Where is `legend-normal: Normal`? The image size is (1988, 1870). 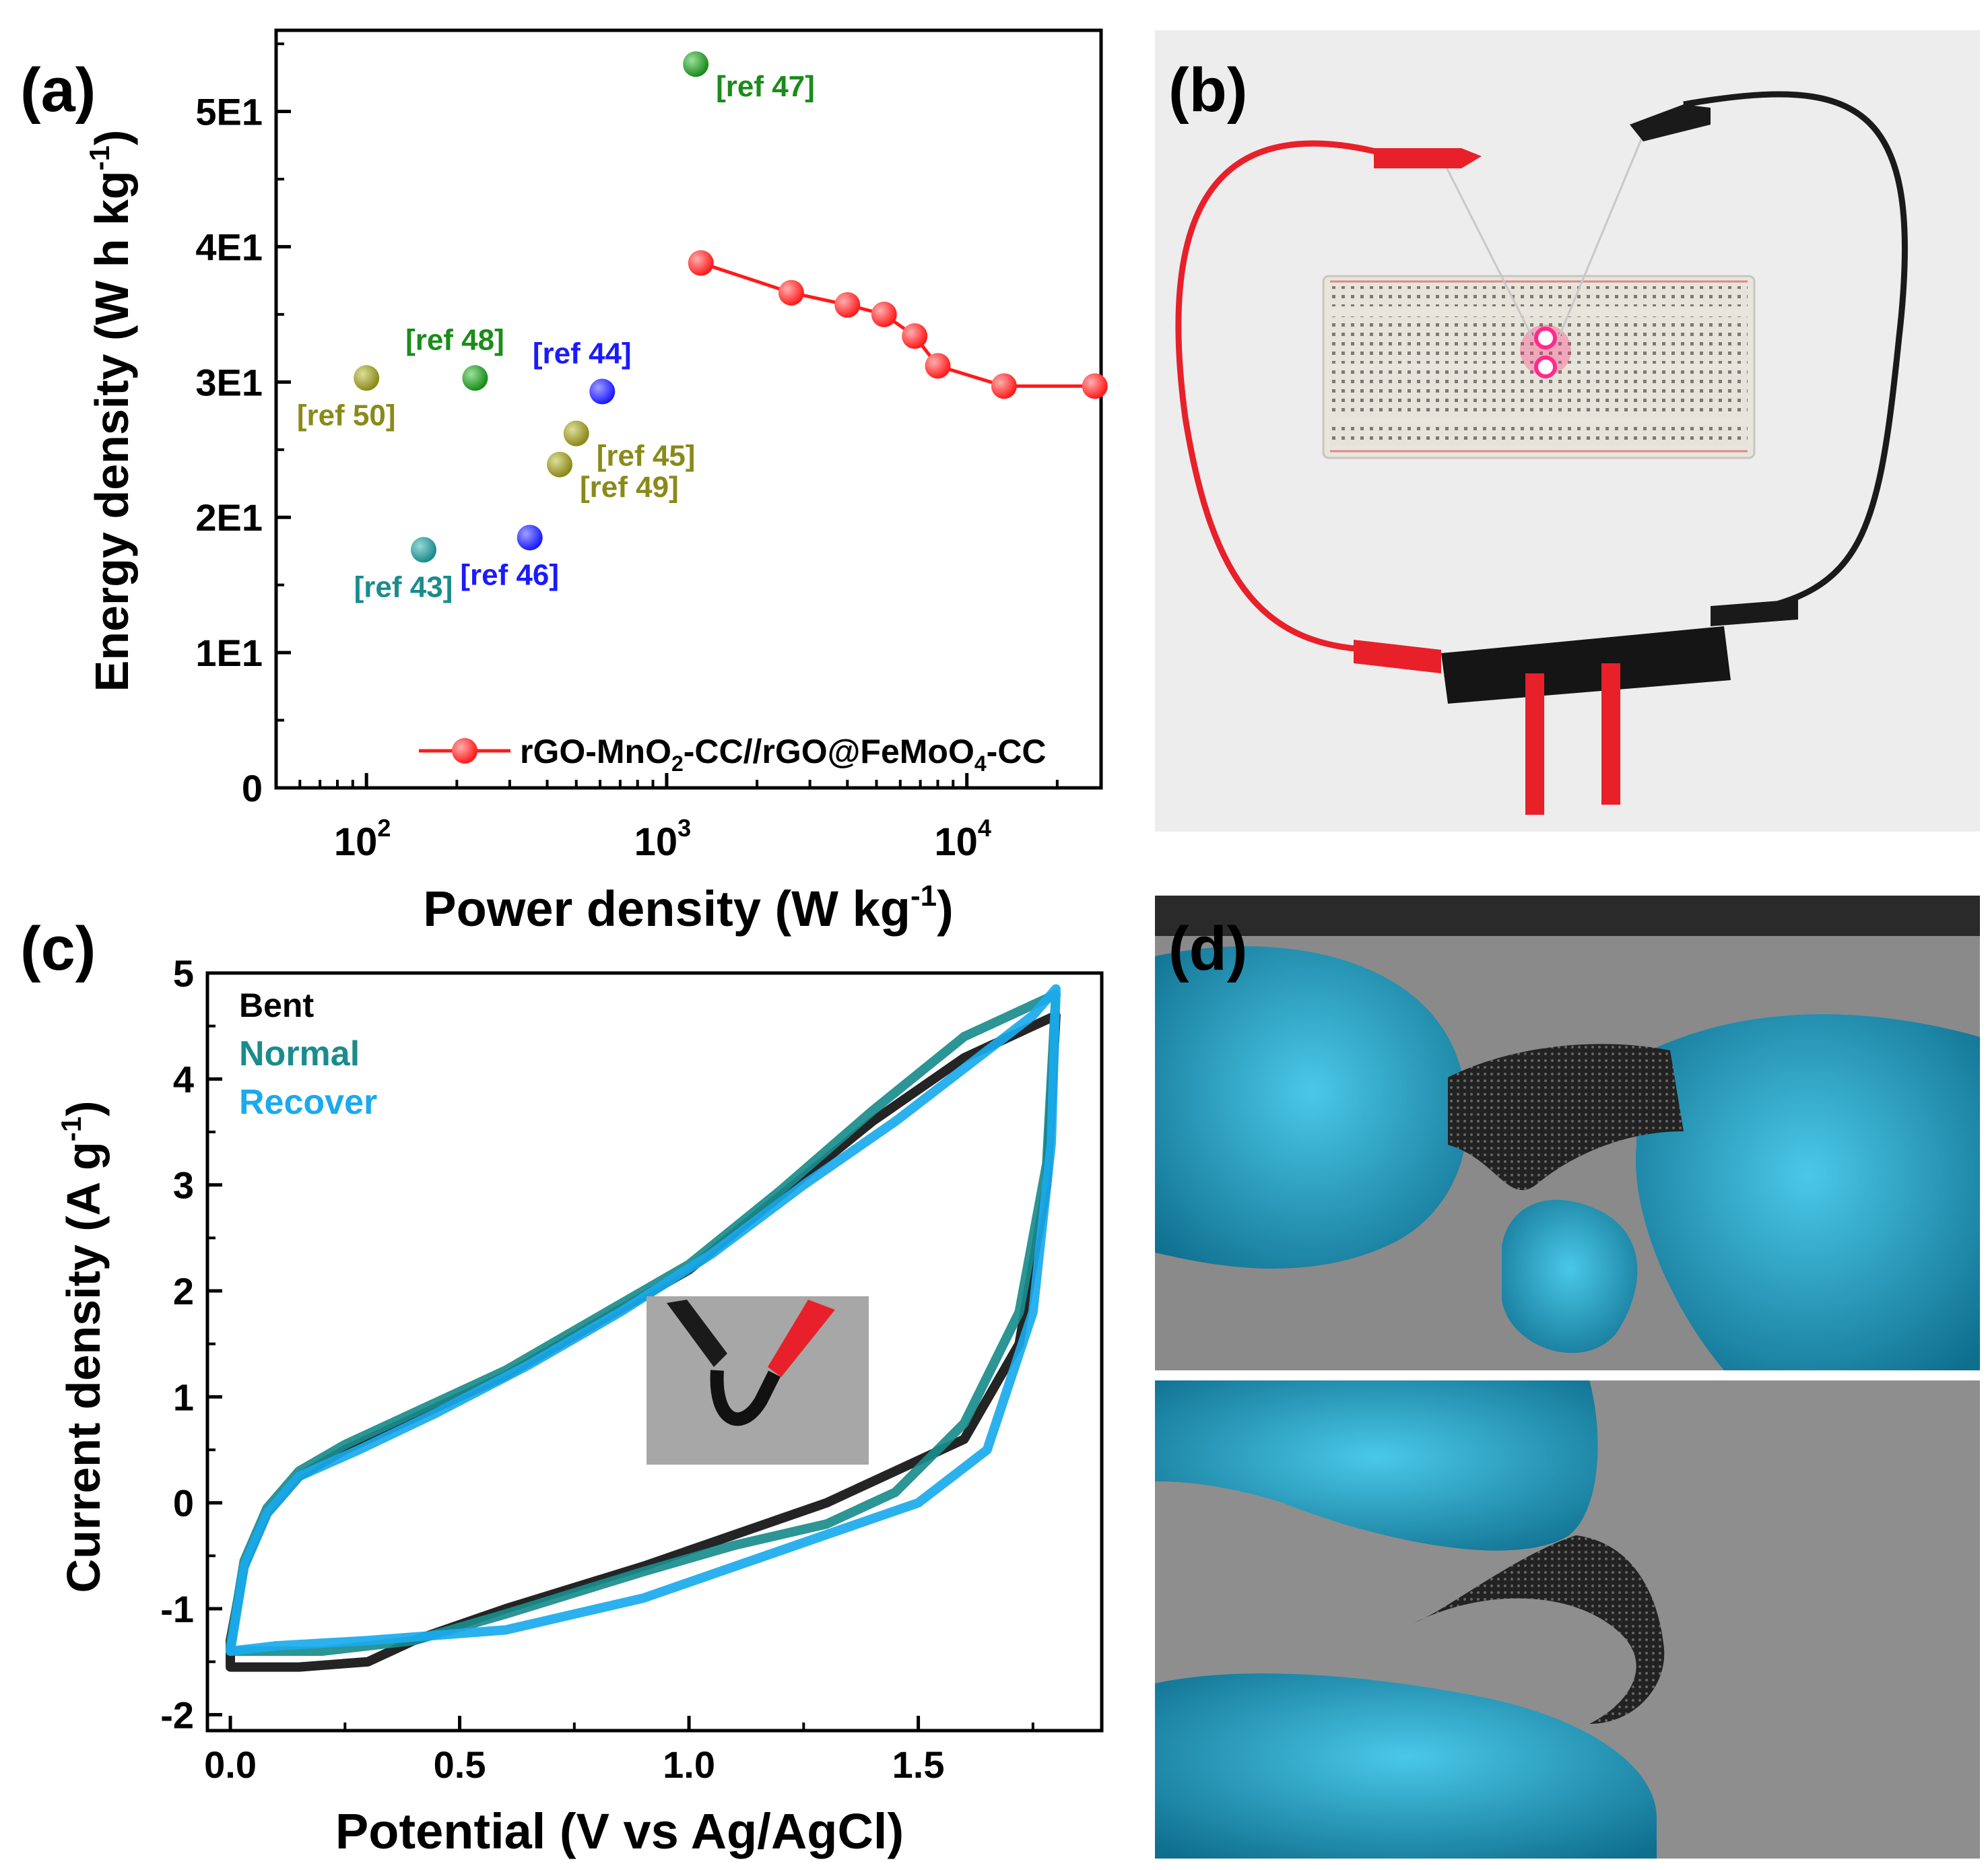 legend-normal: Normal is located at coordinates (299, 1053).